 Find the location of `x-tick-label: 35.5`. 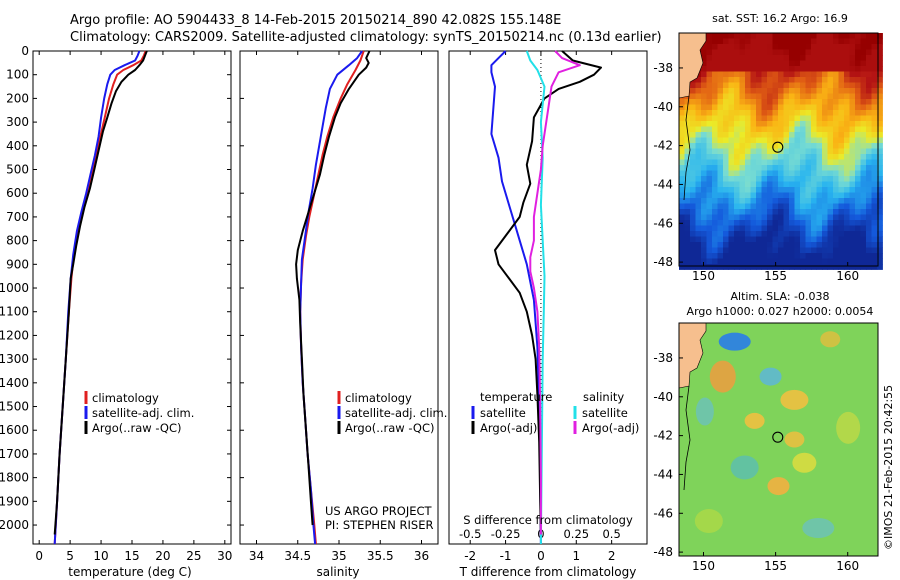

x-tick-label: 35.5 is located at coordinates (380, 556).